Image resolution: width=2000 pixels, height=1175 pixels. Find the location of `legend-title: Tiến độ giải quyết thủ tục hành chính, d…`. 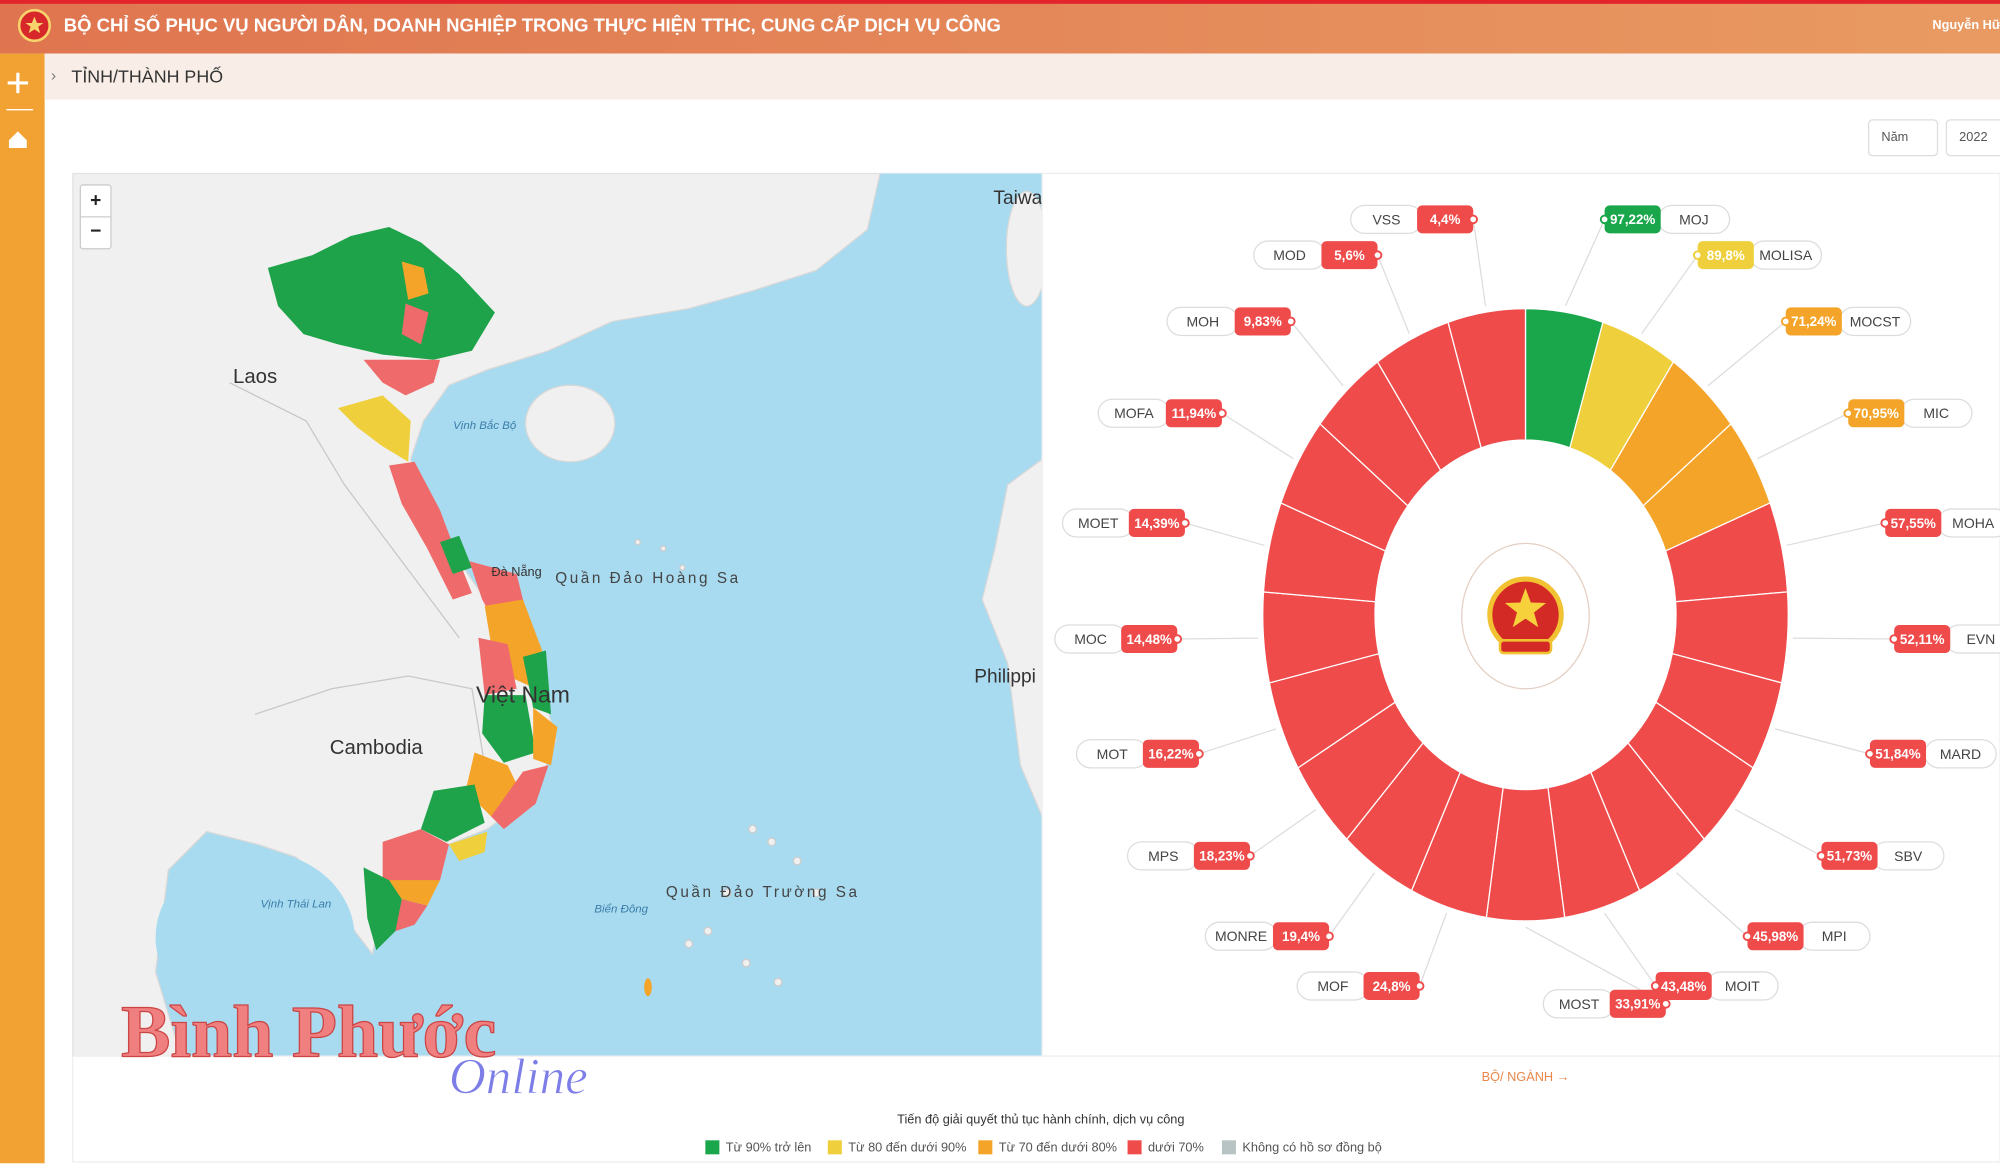

legend-title: Tiến độ giải quyết thủ tục hành chính, d… is located at coordinates (1040, 1118).